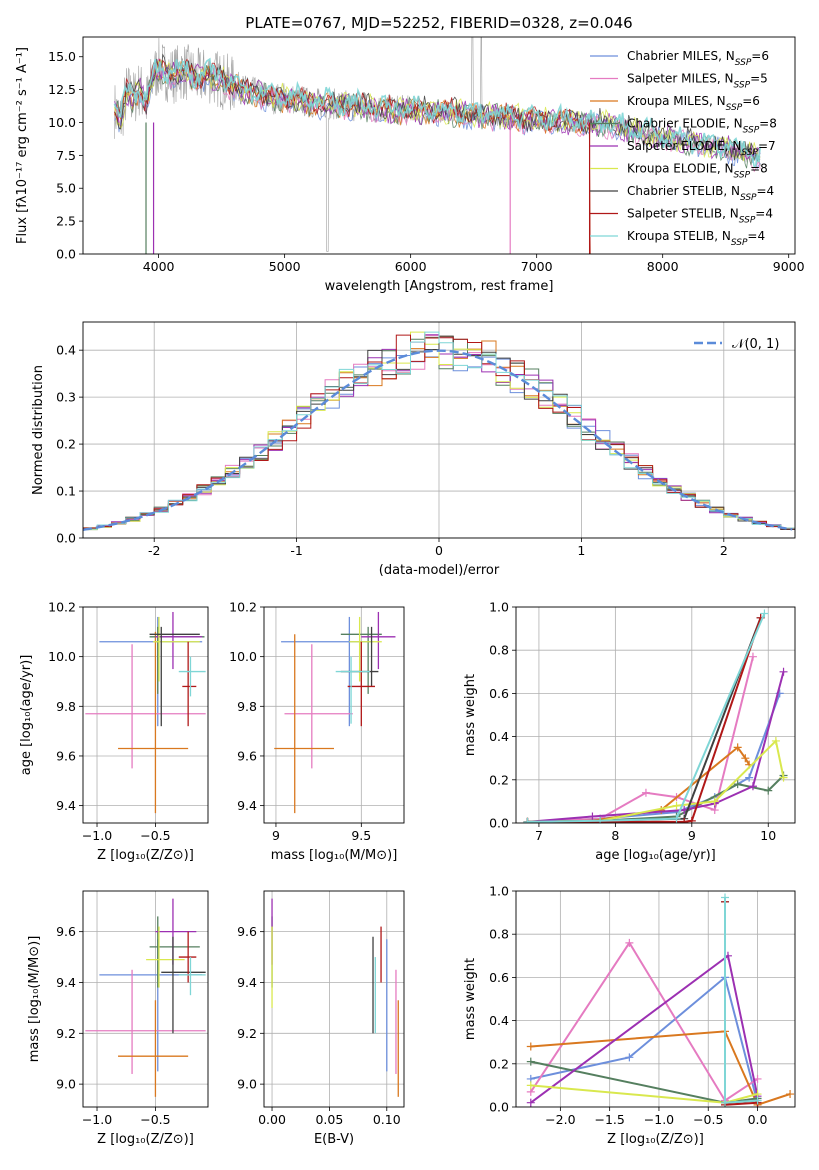  Describe the element at coordinates (66, 538) in the screenshot. I see `y-tick-label: 0.0` at that location.